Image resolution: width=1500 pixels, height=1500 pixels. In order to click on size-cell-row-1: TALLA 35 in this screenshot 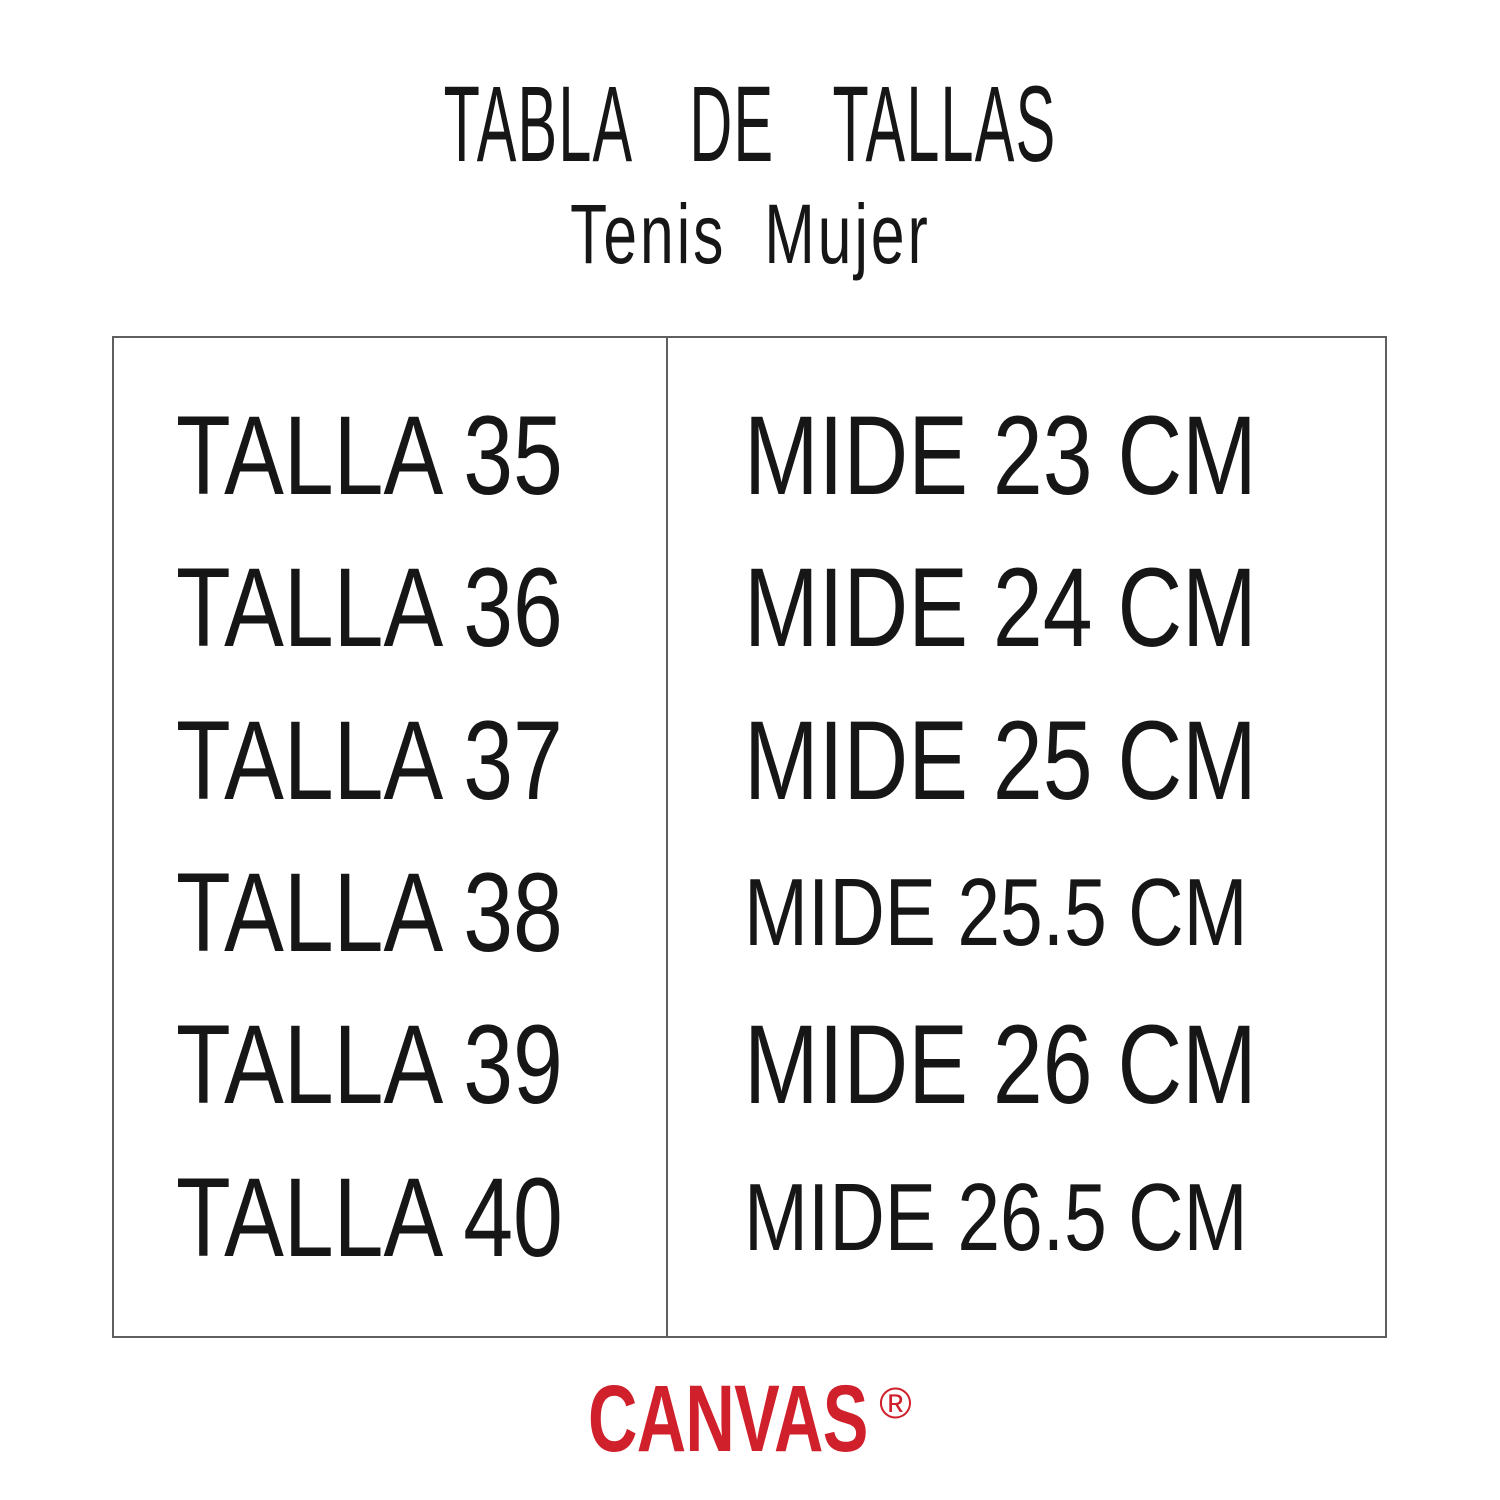, I will do `click(390, 456)`.